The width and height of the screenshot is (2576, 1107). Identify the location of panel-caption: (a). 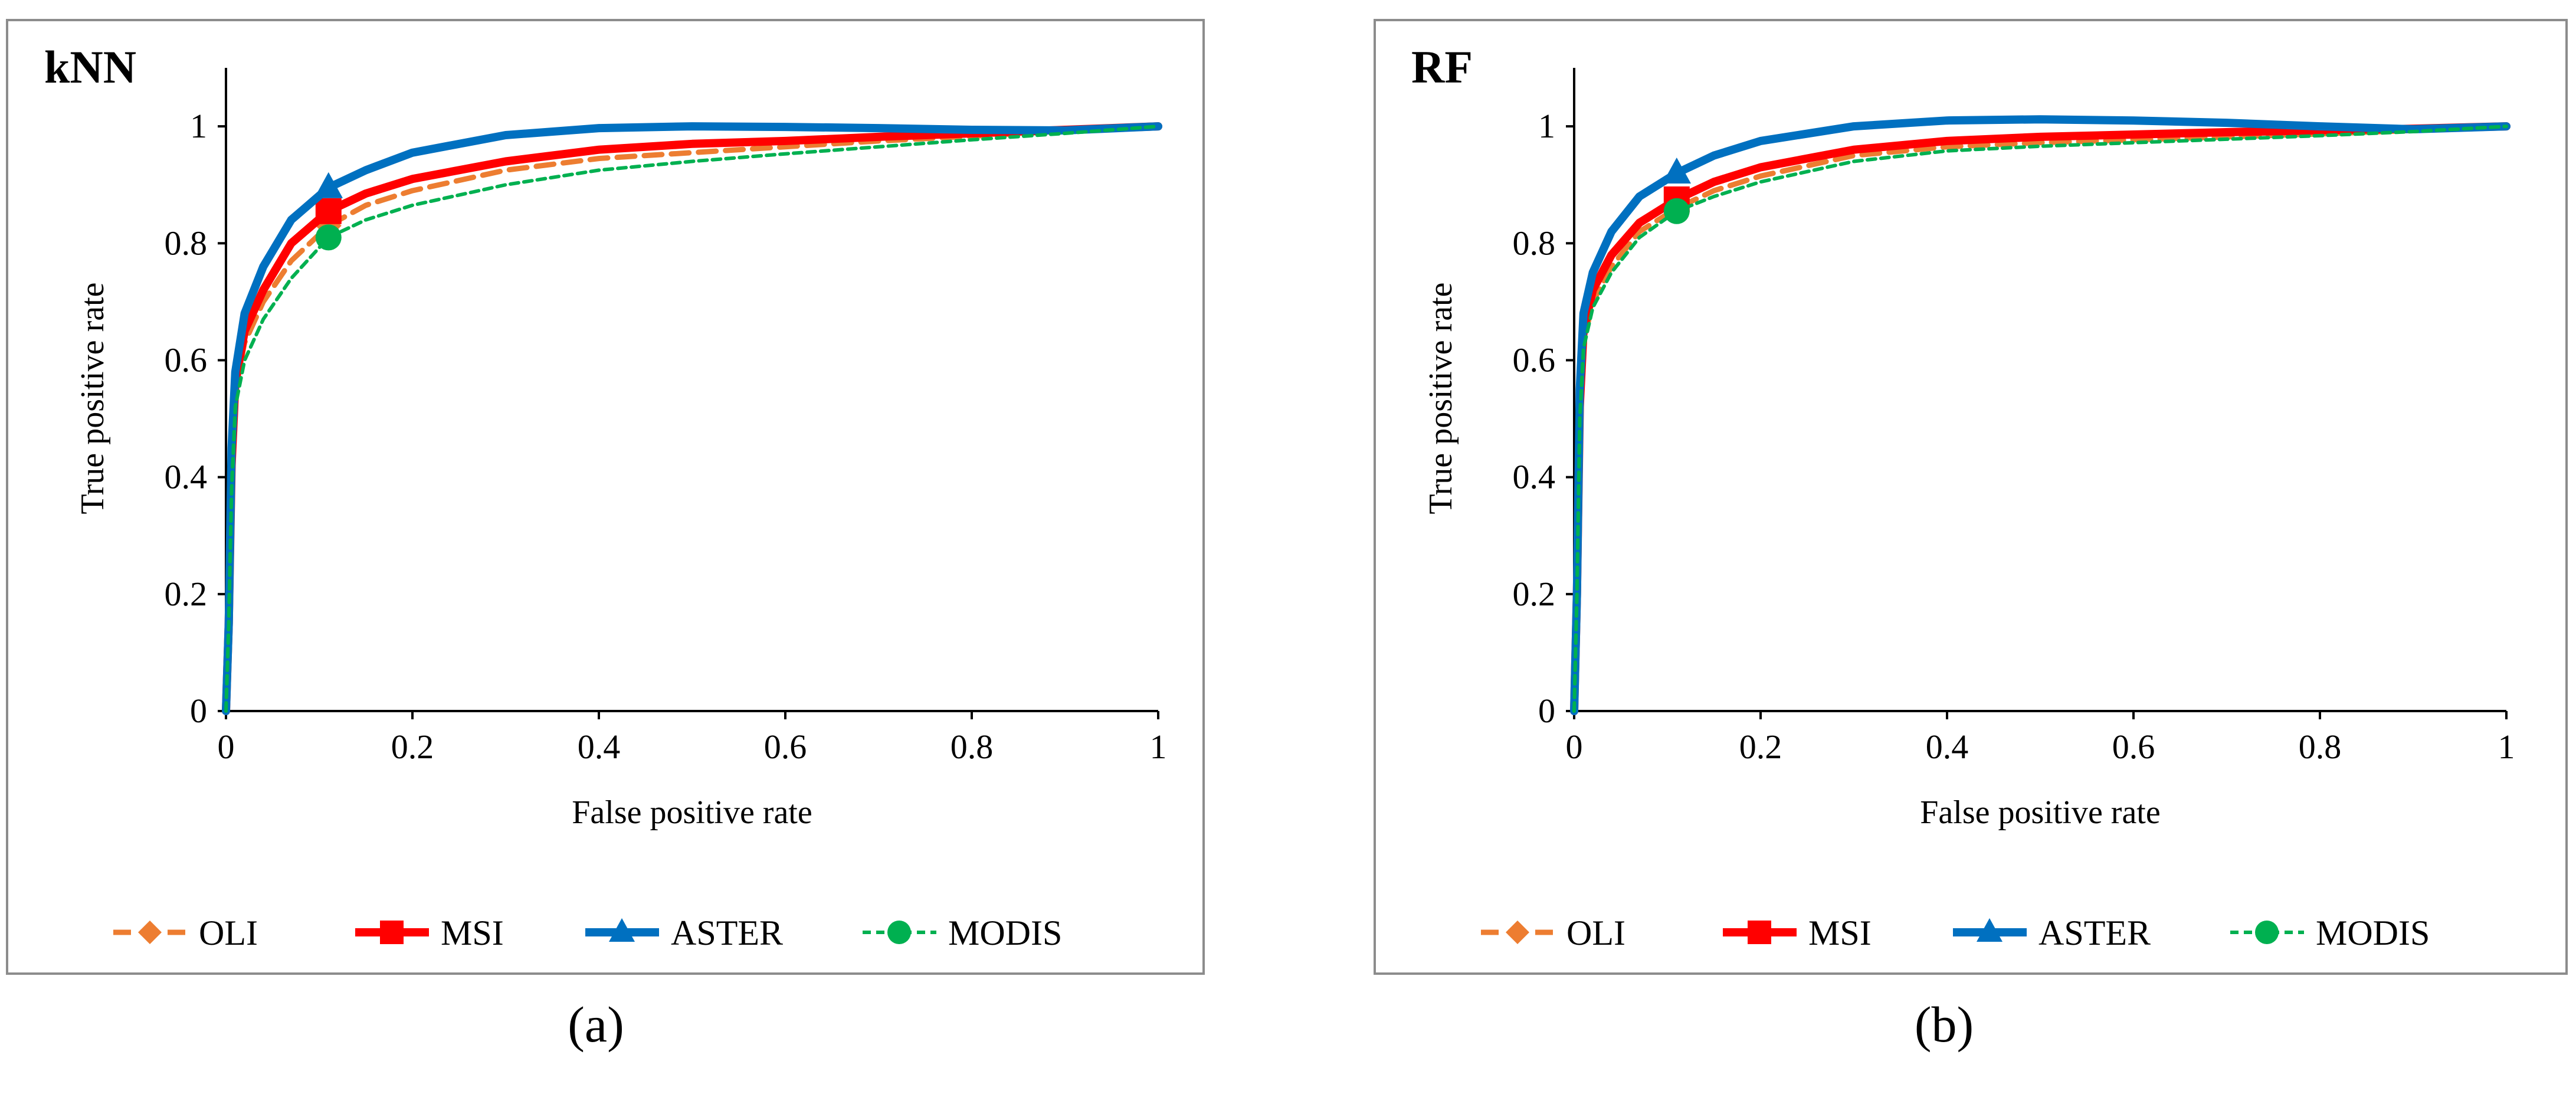
(596, 1024).